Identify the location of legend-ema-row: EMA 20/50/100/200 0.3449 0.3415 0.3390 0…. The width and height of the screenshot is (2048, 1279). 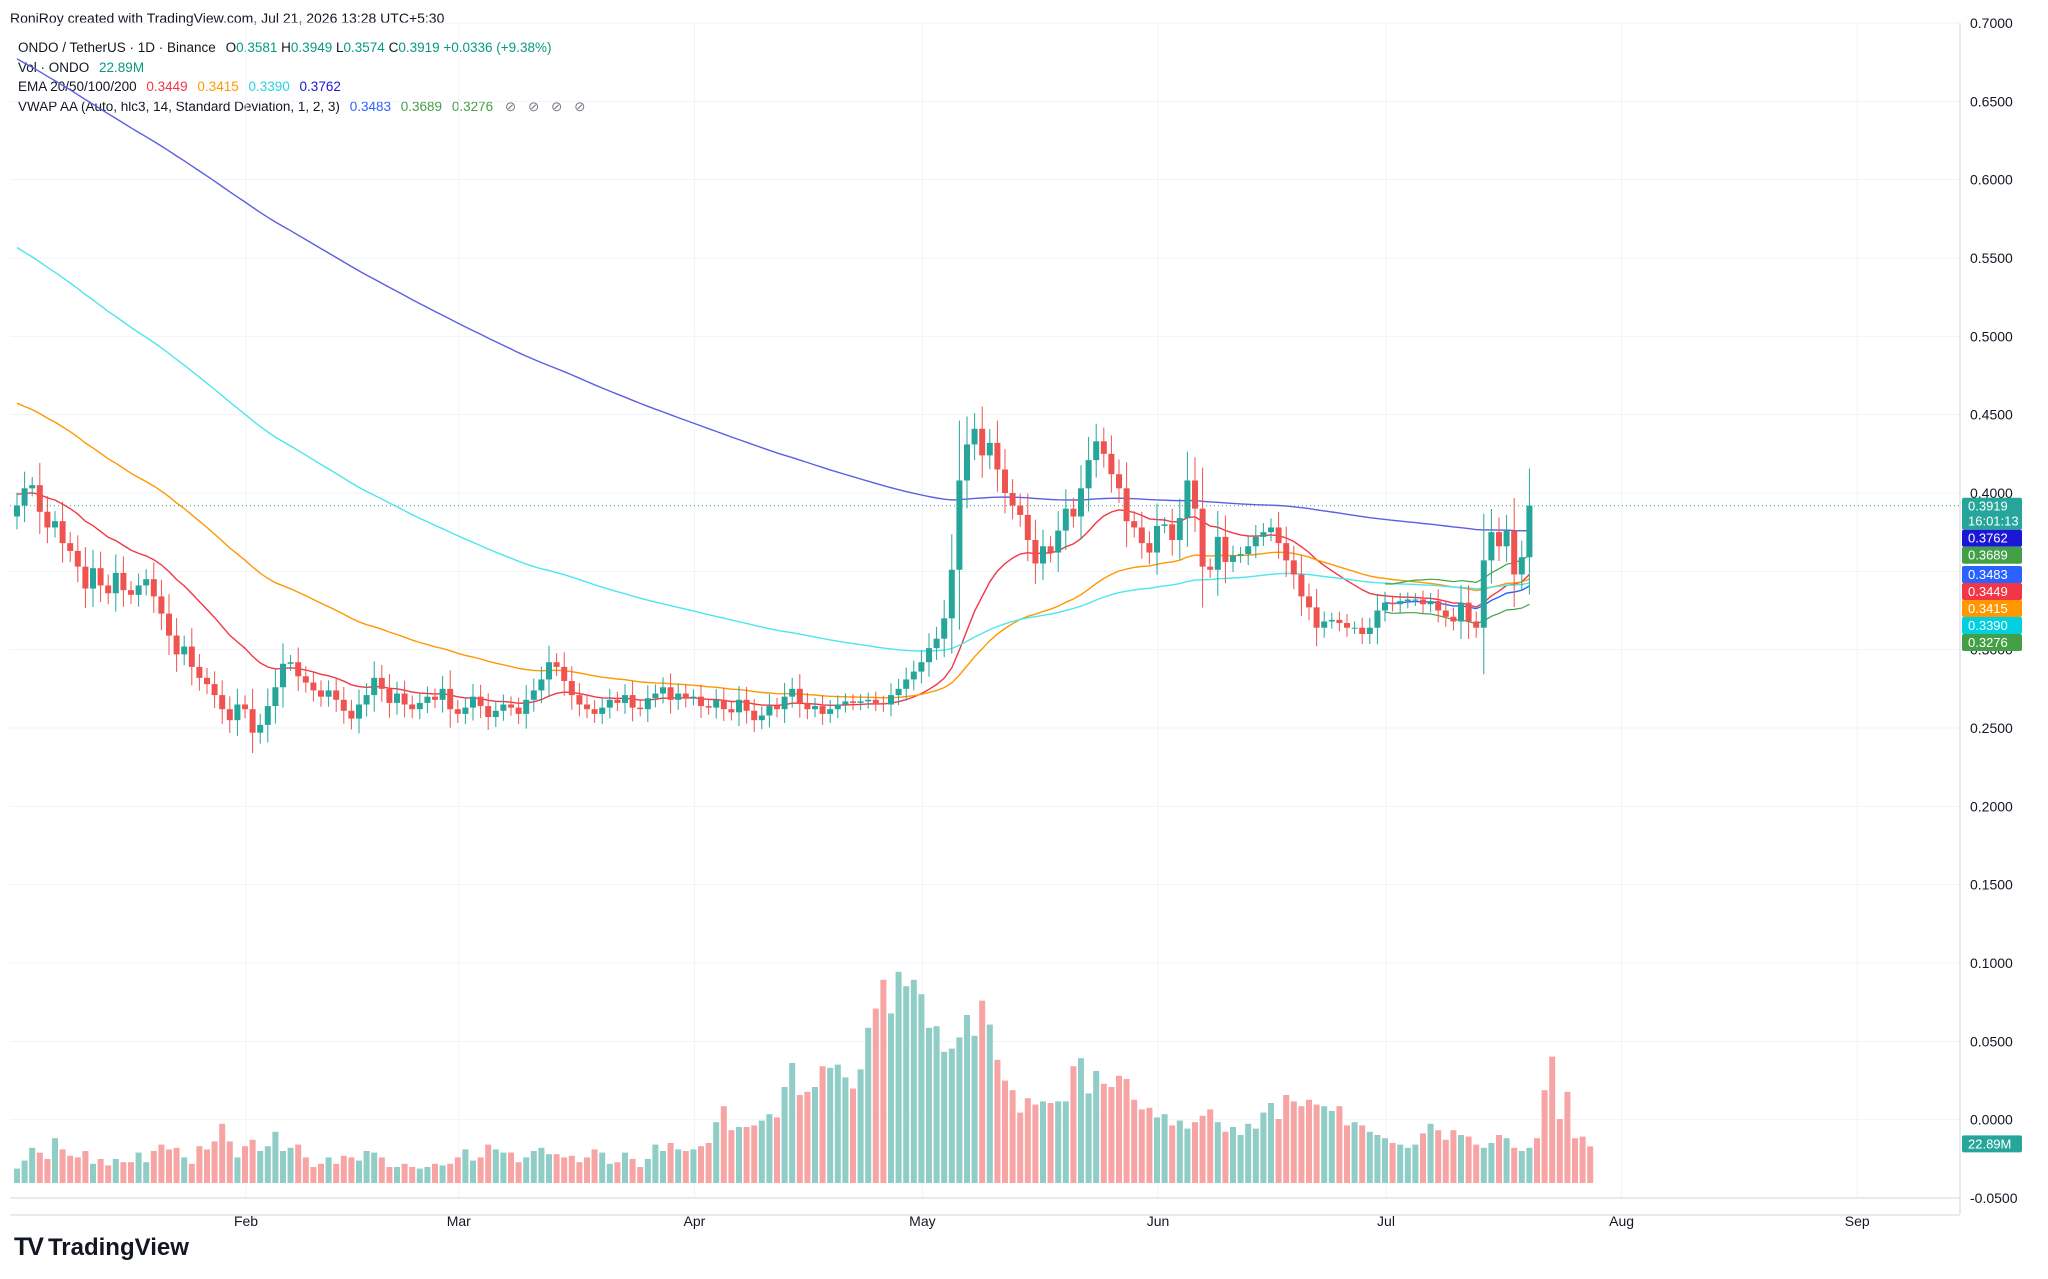
(303, 87).